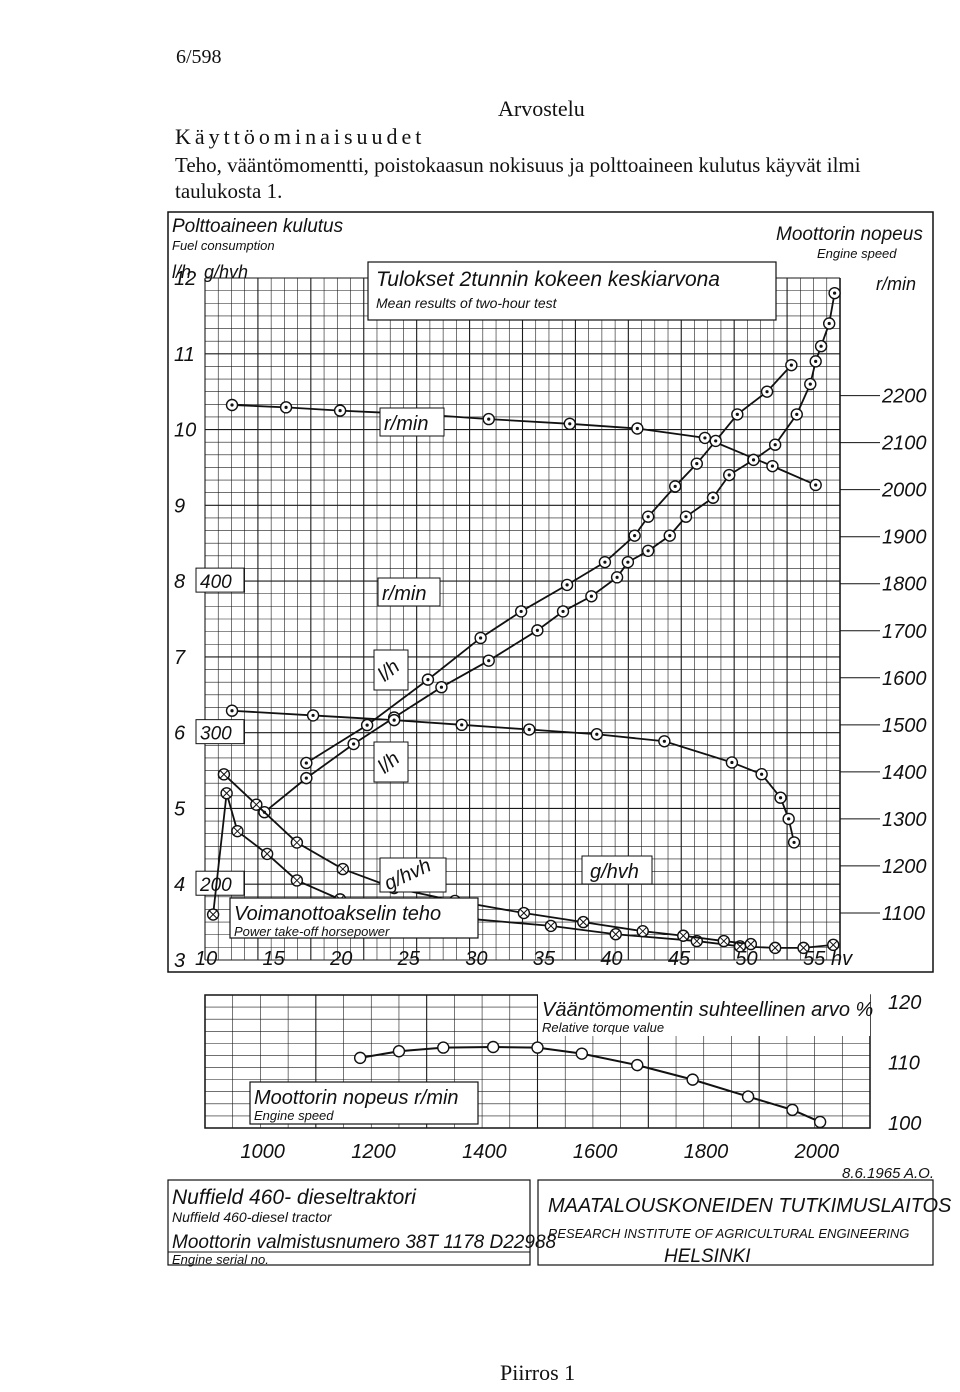  What do you see at coordinates (904, 538) in the screenshot?
I see `right-tick-label: 1900` at bounding box center [904, 538].